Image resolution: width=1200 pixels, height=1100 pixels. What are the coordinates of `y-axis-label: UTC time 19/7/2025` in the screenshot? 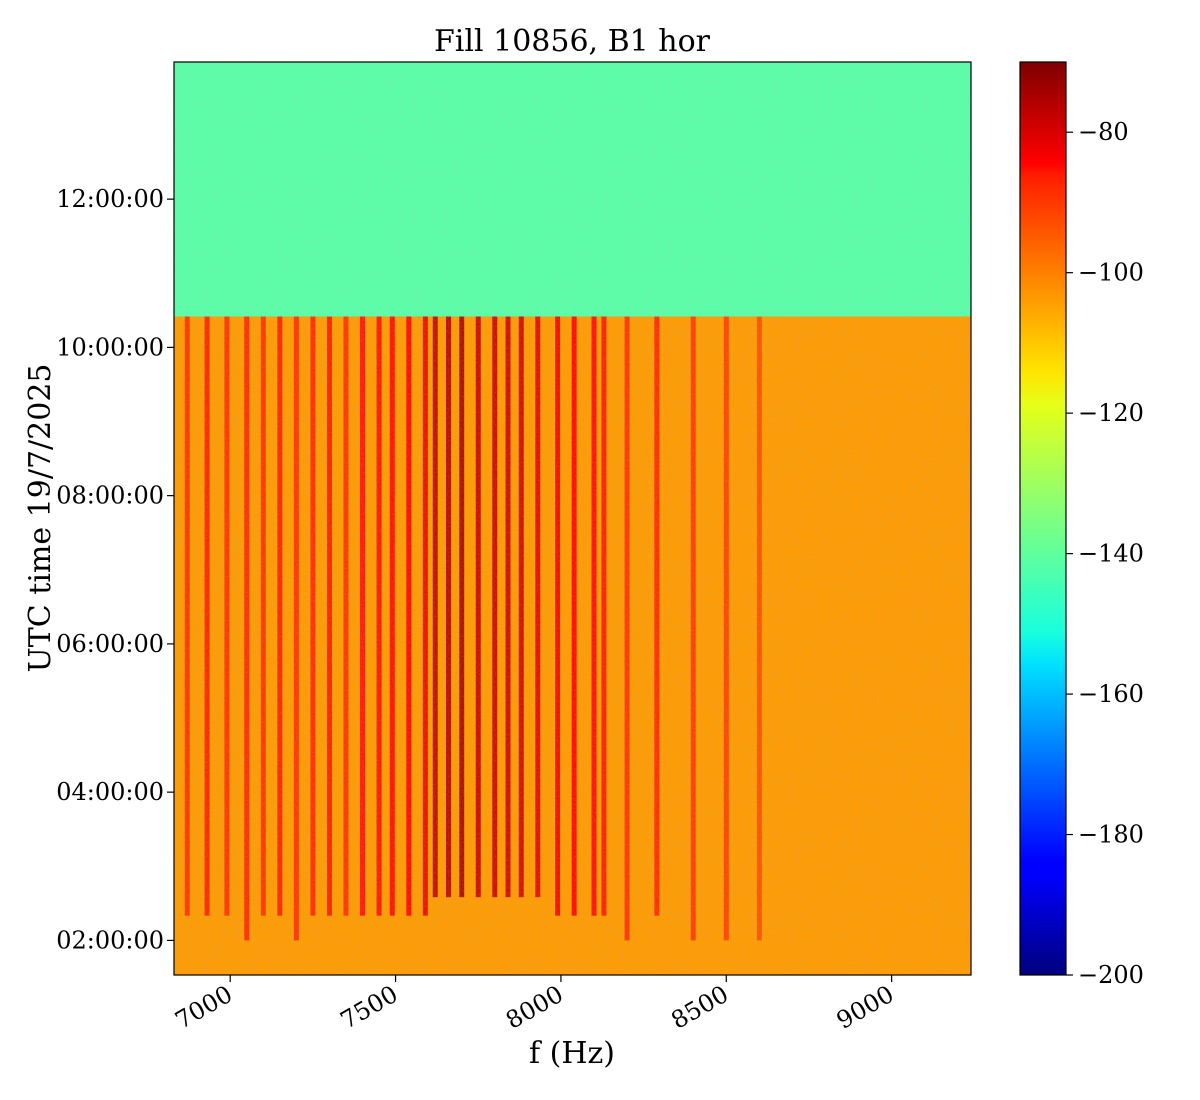 It's located at (40, 518).